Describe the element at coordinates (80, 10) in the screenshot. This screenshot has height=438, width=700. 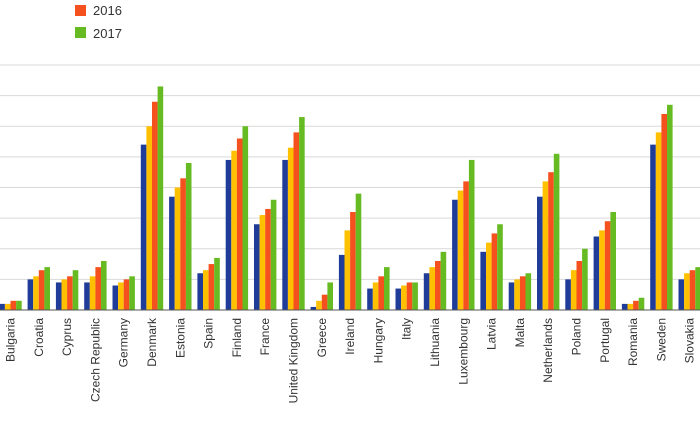
I see `legend-swatch-2016` at that location.